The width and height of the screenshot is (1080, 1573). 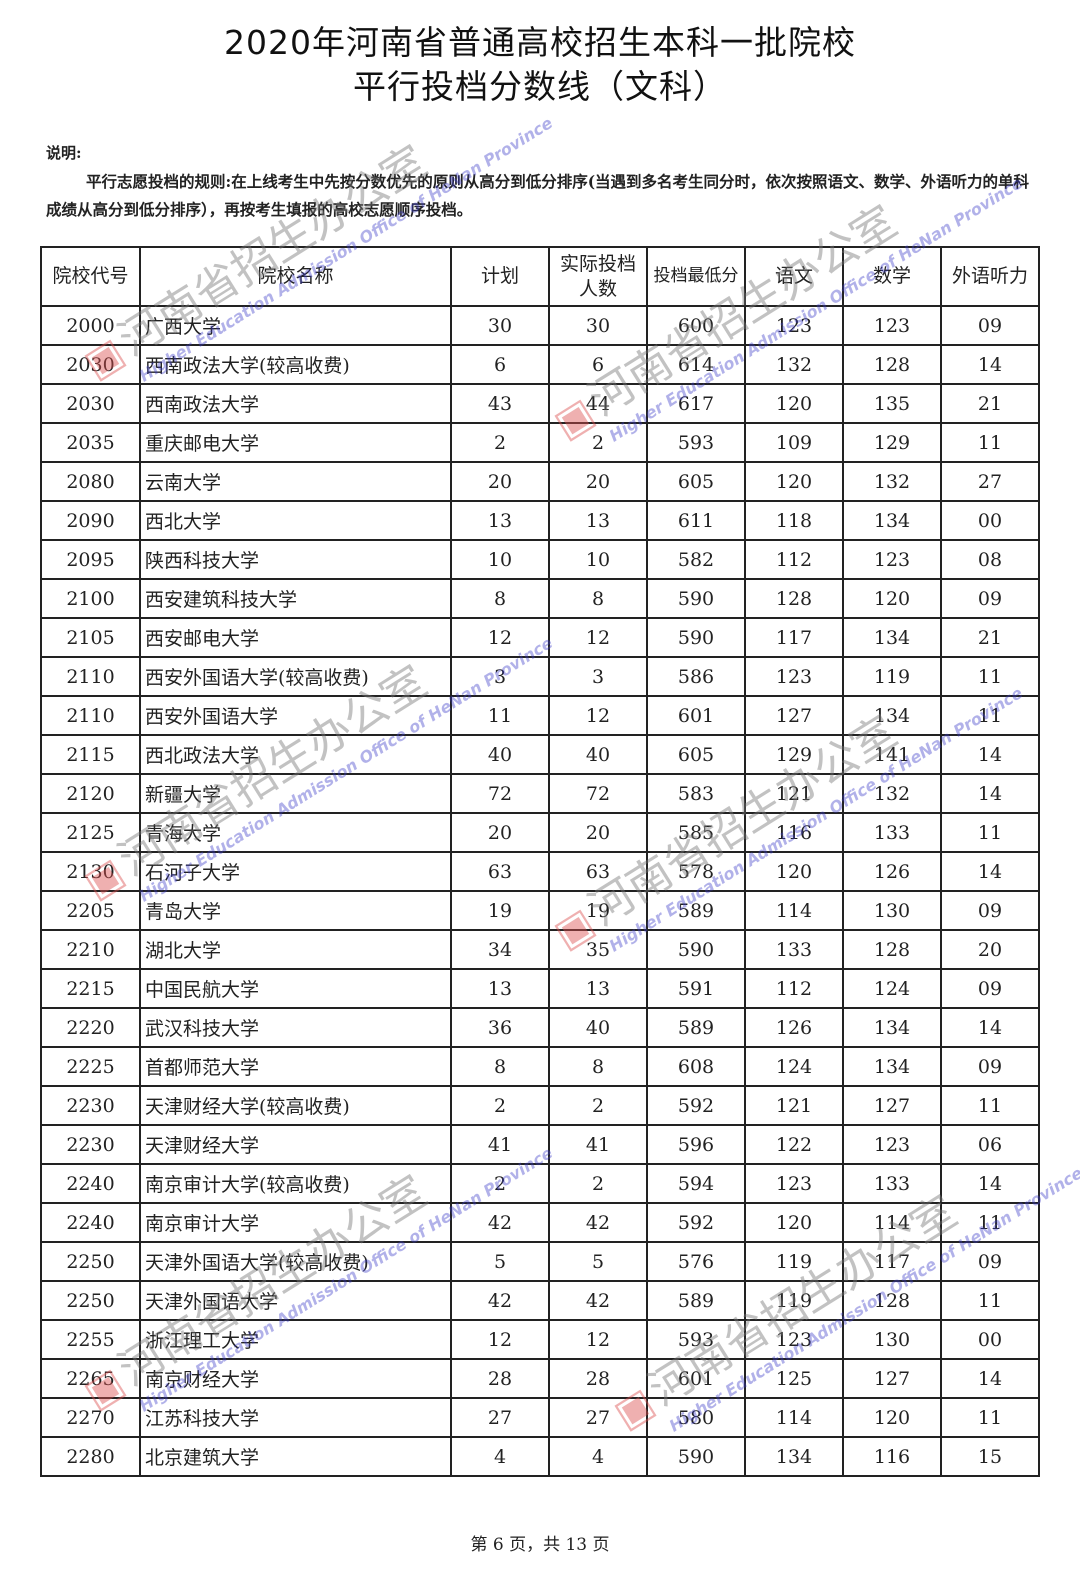 I want to click on cell-listening: 08, so click(x=990, y=559).